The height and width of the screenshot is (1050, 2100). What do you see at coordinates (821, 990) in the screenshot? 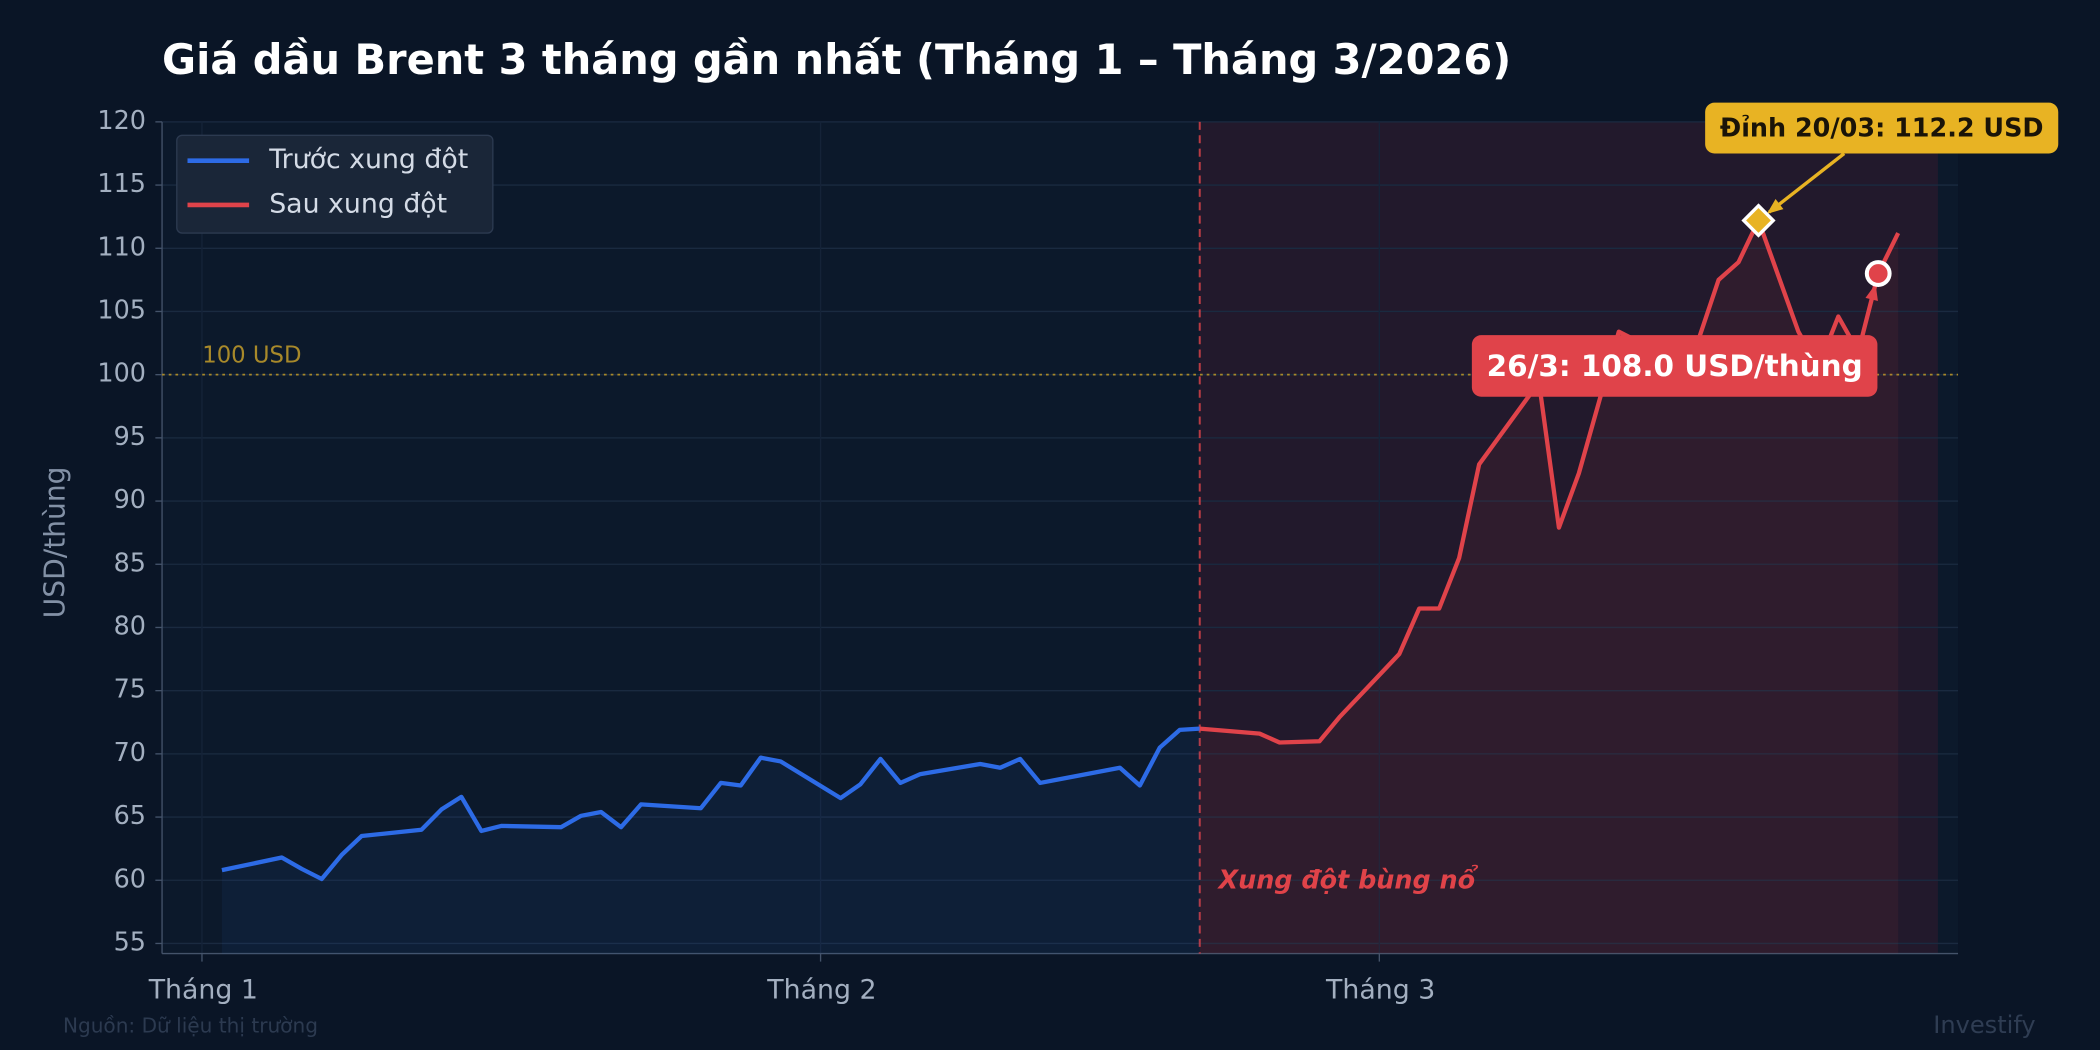
I see `x-tick-label: Tháng 2` at bounding box center [821, 990].